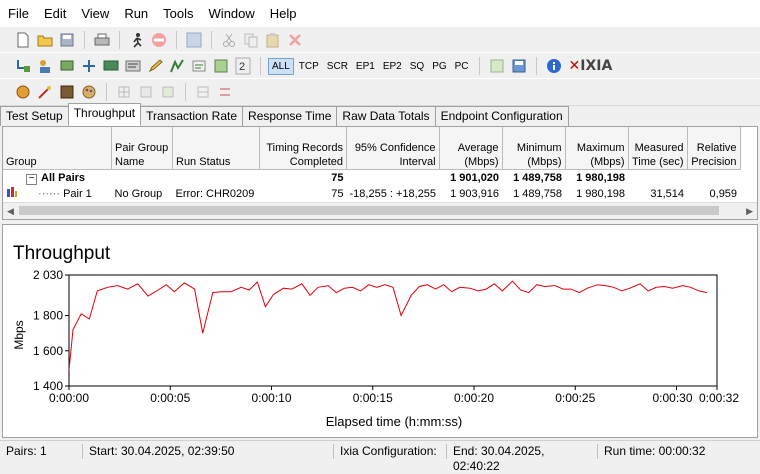 Image resolution: width=760 pixels, height=474 pixels. What do you see at coordinates (714, 148) in the screenshot?
I see `col-relative-precision: Relative Precision` at bounding box center [714, 148].